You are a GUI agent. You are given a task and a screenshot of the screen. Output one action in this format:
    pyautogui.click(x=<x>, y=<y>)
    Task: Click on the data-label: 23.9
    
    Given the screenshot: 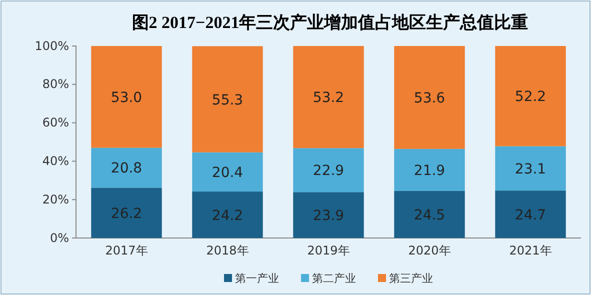 What is the action you would take?
    pyautogui.click(x=328, y=216)
    